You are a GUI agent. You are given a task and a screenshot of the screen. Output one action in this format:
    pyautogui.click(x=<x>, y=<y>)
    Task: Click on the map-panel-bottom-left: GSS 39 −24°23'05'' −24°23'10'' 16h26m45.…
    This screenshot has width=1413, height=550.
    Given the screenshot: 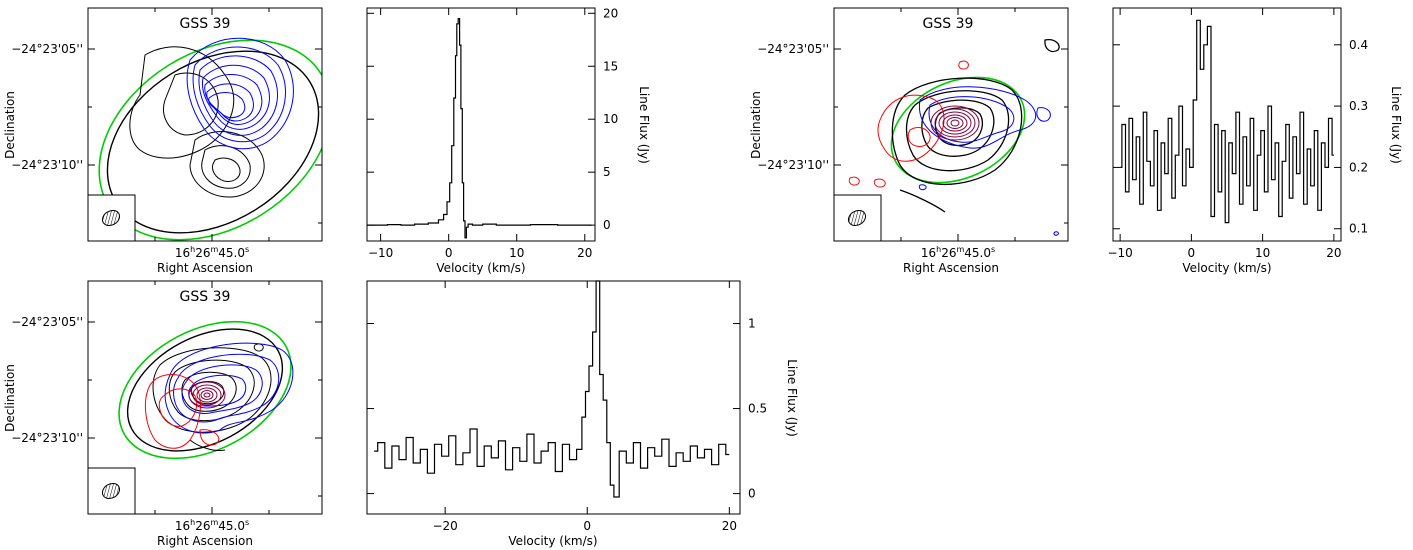 What is the action you would take?
    pyautogui.click(x=163, y=414)
    